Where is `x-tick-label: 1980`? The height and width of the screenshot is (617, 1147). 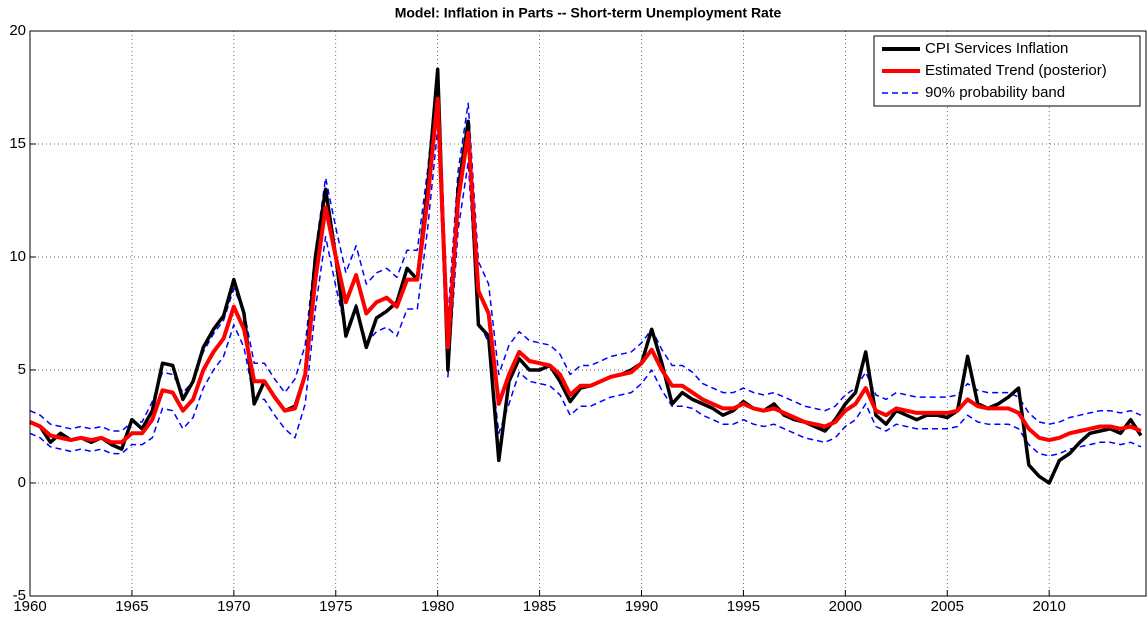
x-tick-label: 1980 is located at coordinates (437, 606).